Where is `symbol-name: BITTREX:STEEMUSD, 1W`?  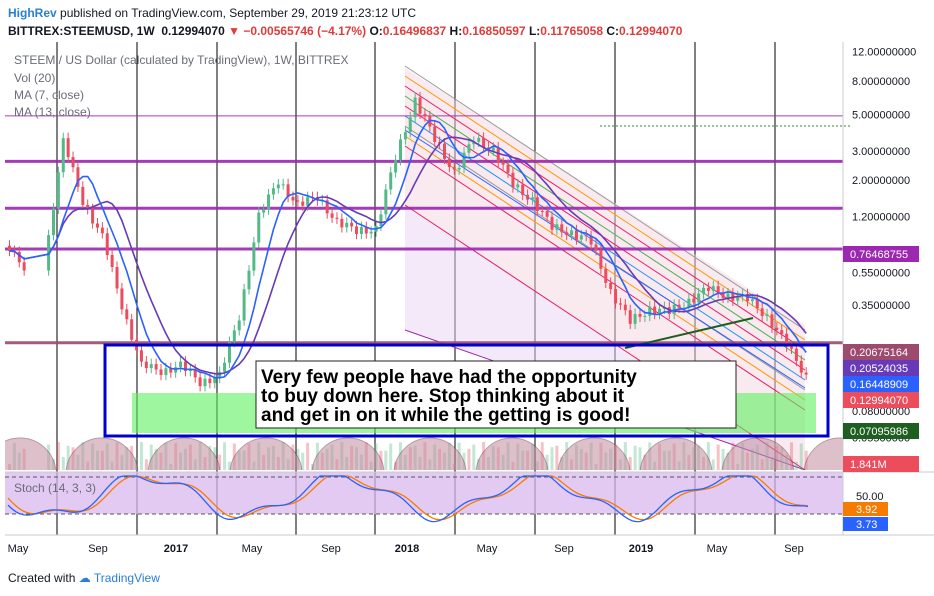 symbol-name: BITTREX:STEEMUSD, 1W is located at coordinates (81, 31).